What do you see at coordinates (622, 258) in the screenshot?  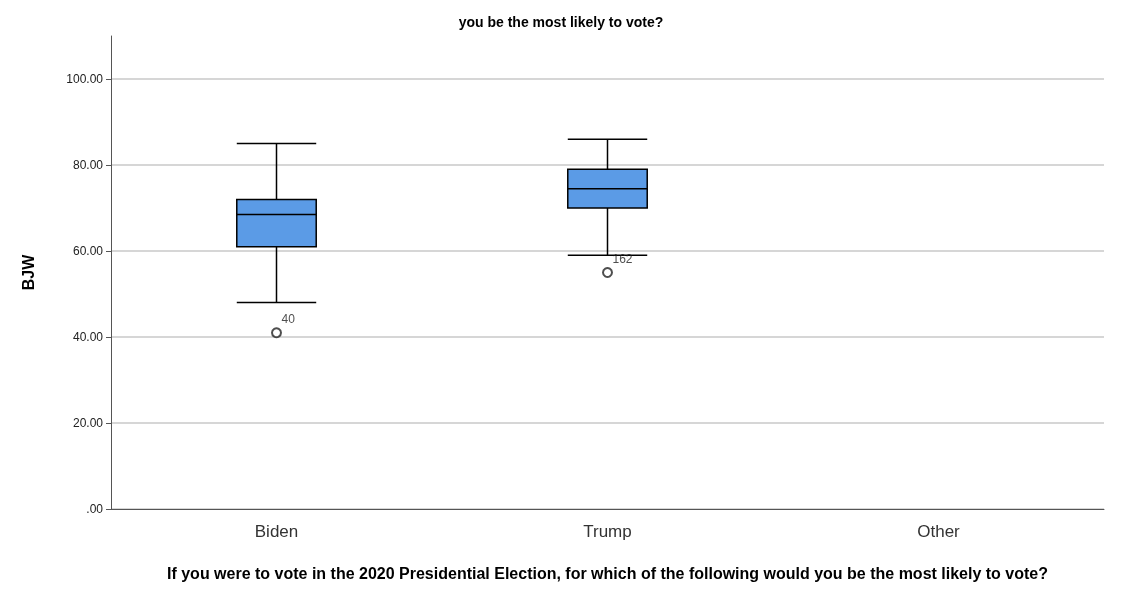 I see `annotation: 162` at bounding box center [622, 258].